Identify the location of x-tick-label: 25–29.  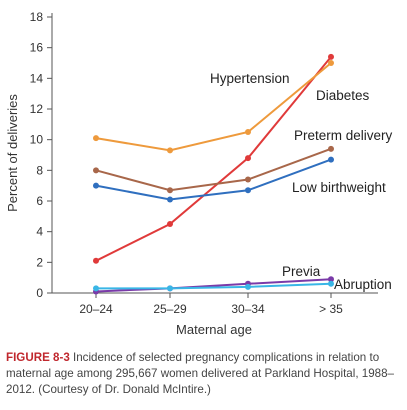
(170, 309).